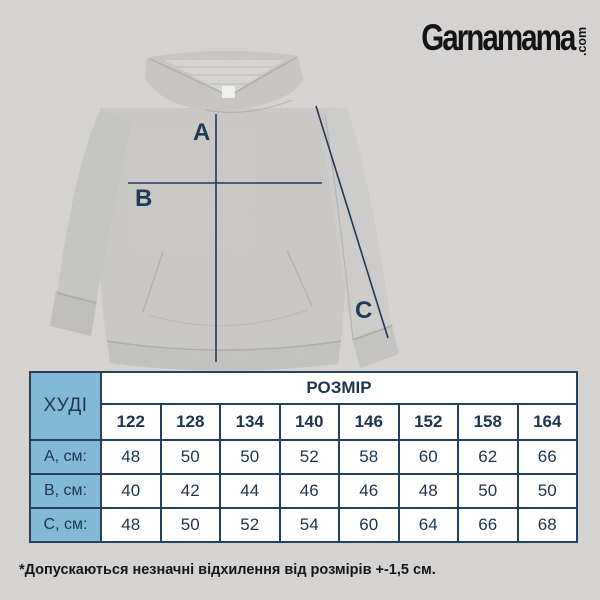 Image resolution: width=600 pixels, height=600 pixels. Describe the element at coordinates (488, 457) in the screenshot. I see `value-cell: 62` at that location.